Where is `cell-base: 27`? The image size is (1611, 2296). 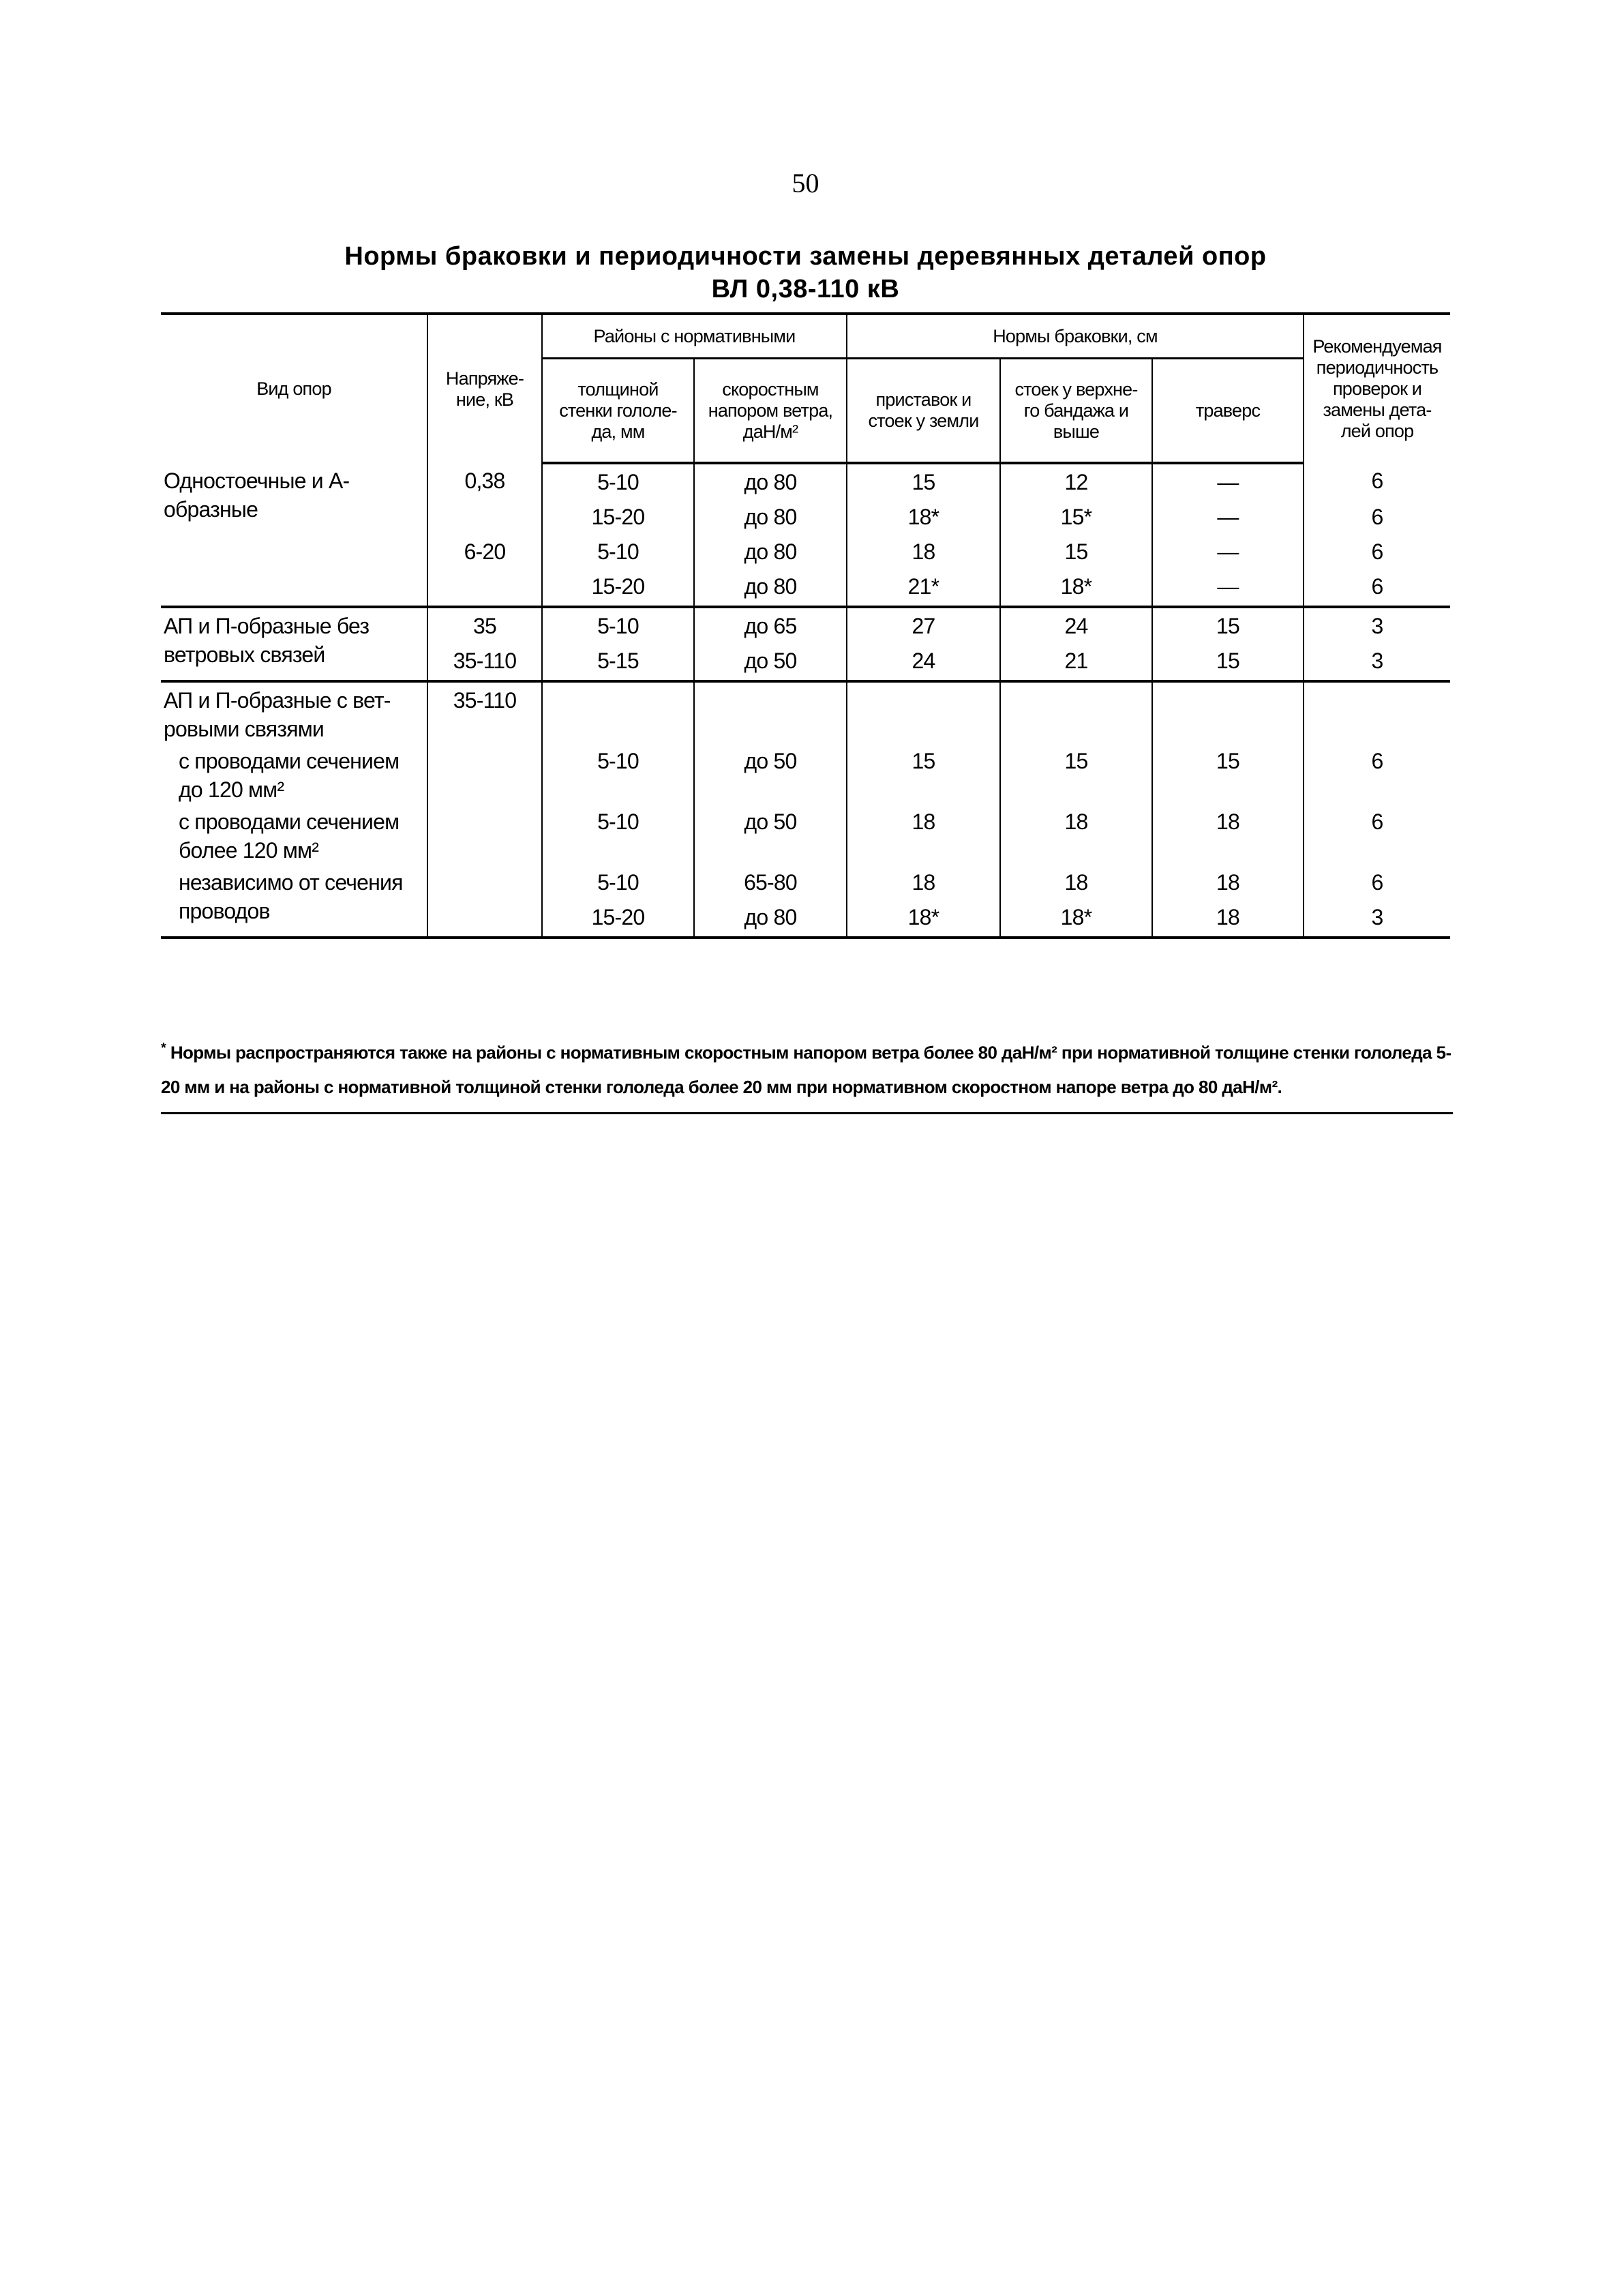 cell-base: 27 is located at coordinates (923, 625).